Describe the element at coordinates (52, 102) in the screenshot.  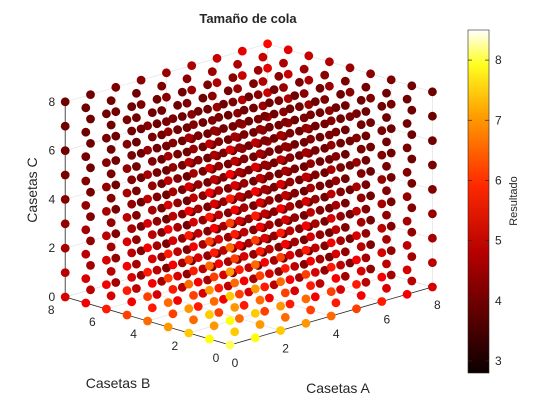
I see `z-tick-label: 8` at that location.